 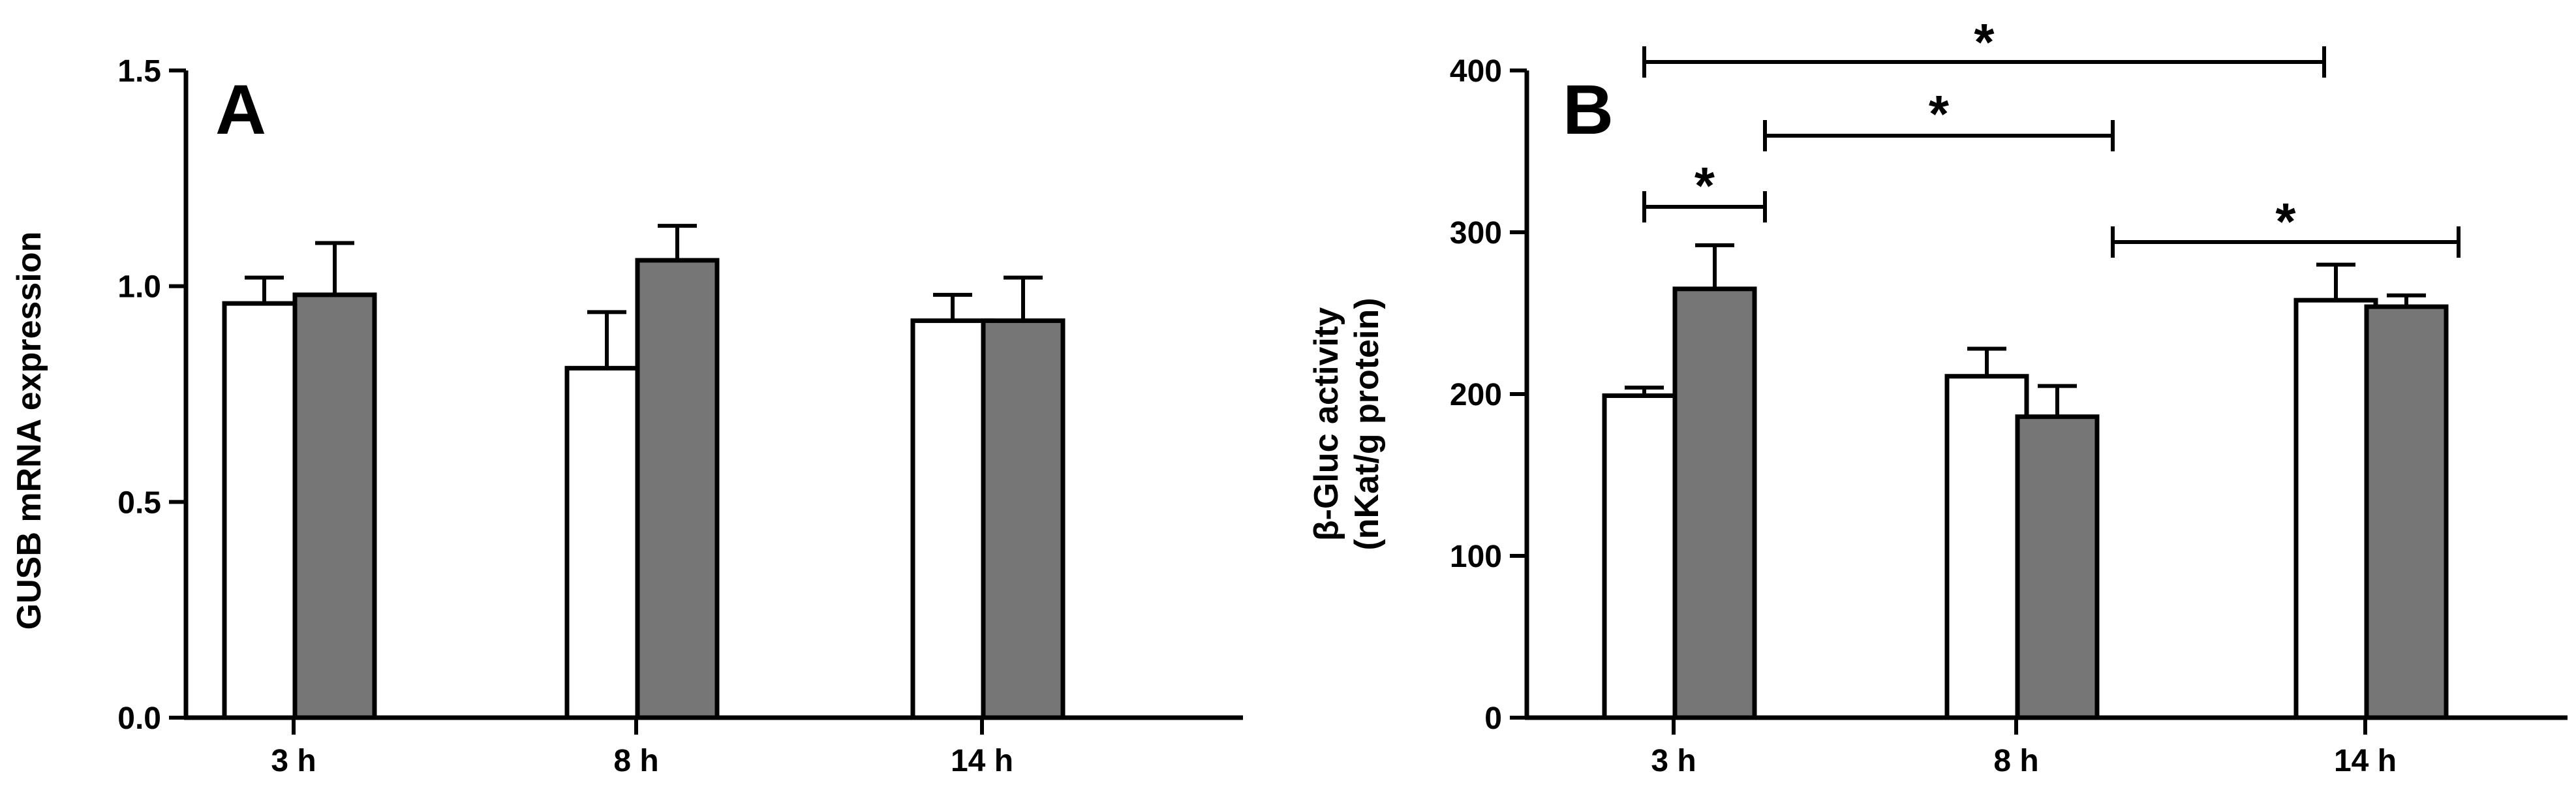 I want to click on y-tick-label: 100, so click(x=1476, y=557).